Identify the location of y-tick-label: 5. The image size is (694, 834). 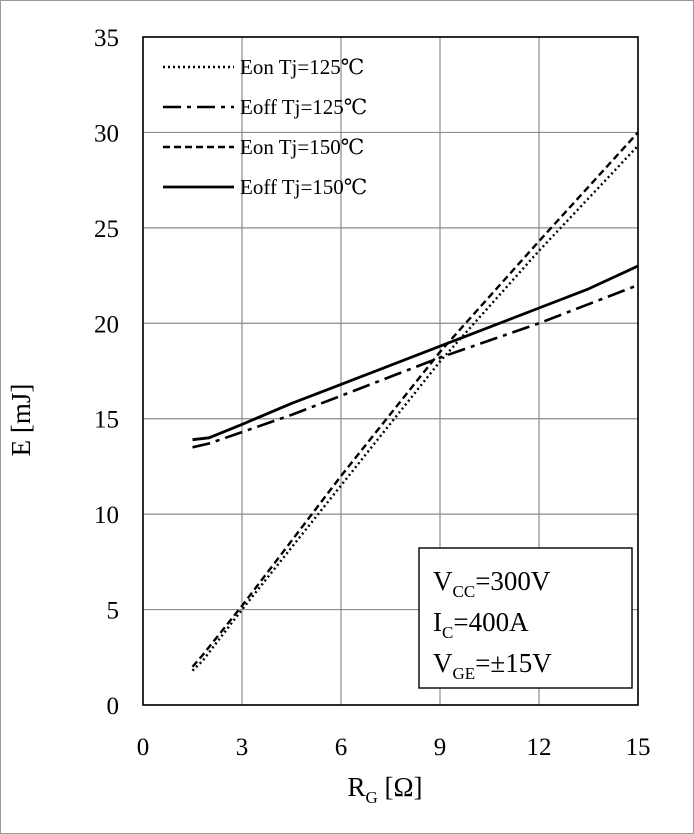
(113, 611).